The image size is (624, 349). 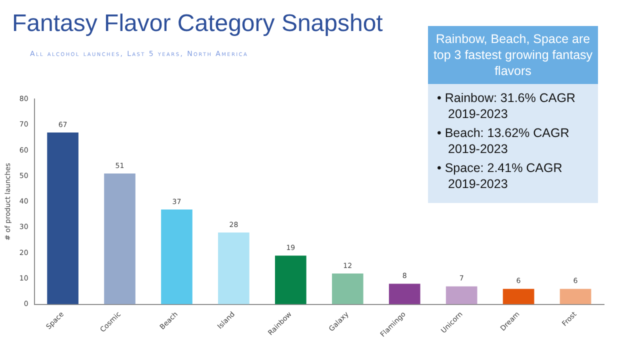 What do you see at coordinates (513, 55) in the screenshot?
I see `text: Rainbow, Beach, Space are top 3 fastest growing fantasy flavors` at bounding box center [513, 55].